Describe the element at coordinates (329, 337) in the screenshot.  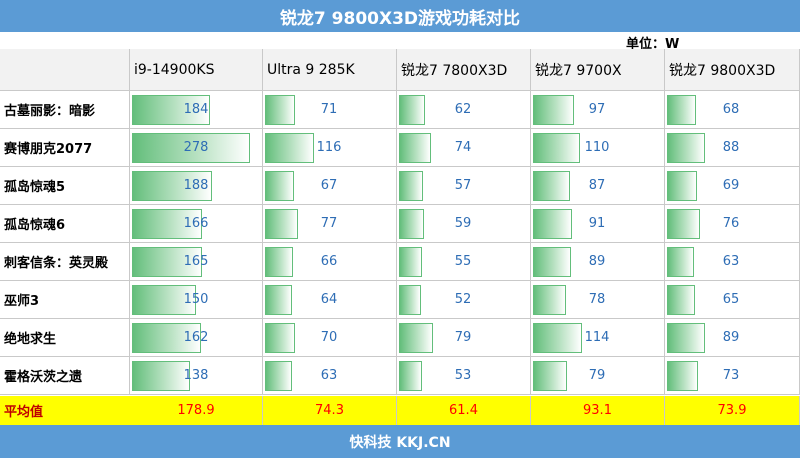
I see `value-label: 70` at that location.